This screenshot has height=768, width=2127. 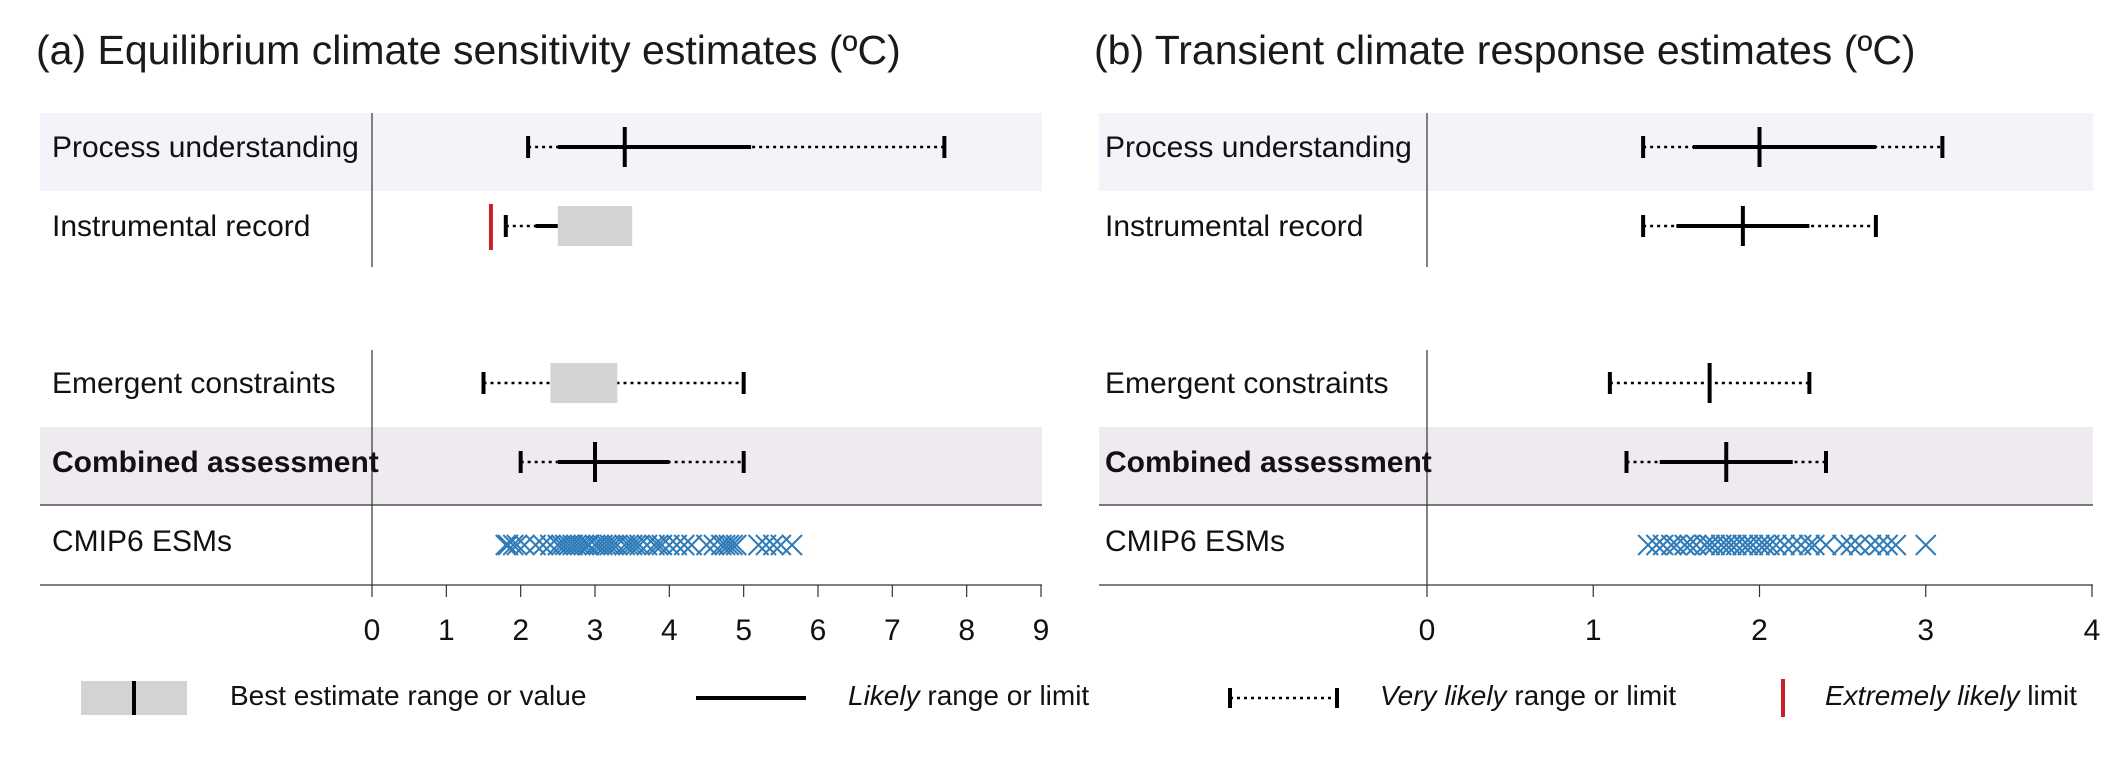 What do you see at coordinates (1528, 695) in the screenshot?
I see `legend-very-likely-label: Very likely range or limit` at bounding box center [1528, 695].